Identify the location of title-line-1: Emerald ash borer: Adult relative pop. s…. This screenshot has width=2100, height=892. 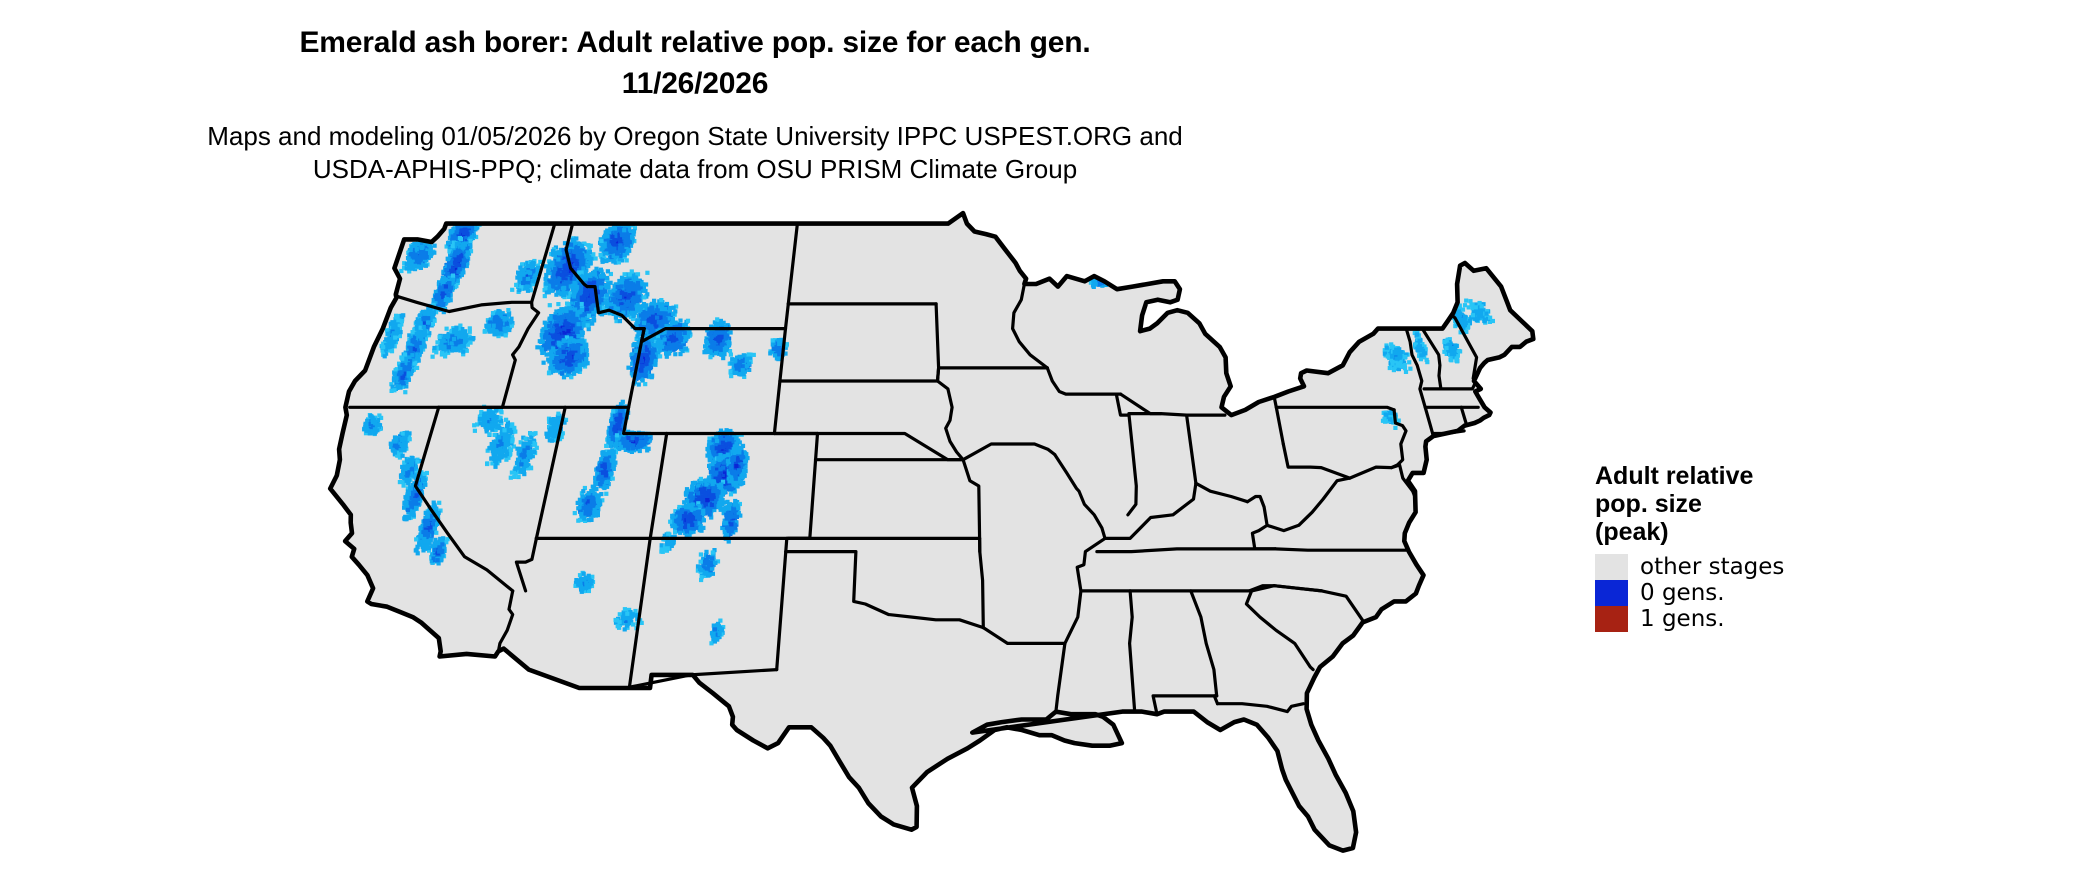
(695, 42).